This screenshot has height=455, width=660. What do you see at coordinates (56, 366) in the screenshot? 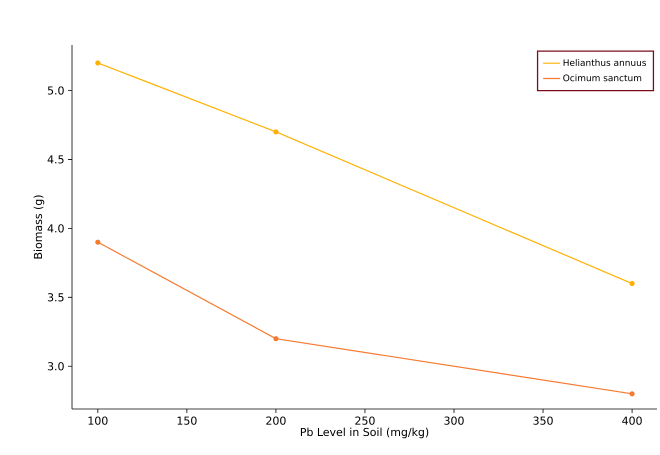
I see `y-tick-label: 3.0` at bounding box center [56, 366].